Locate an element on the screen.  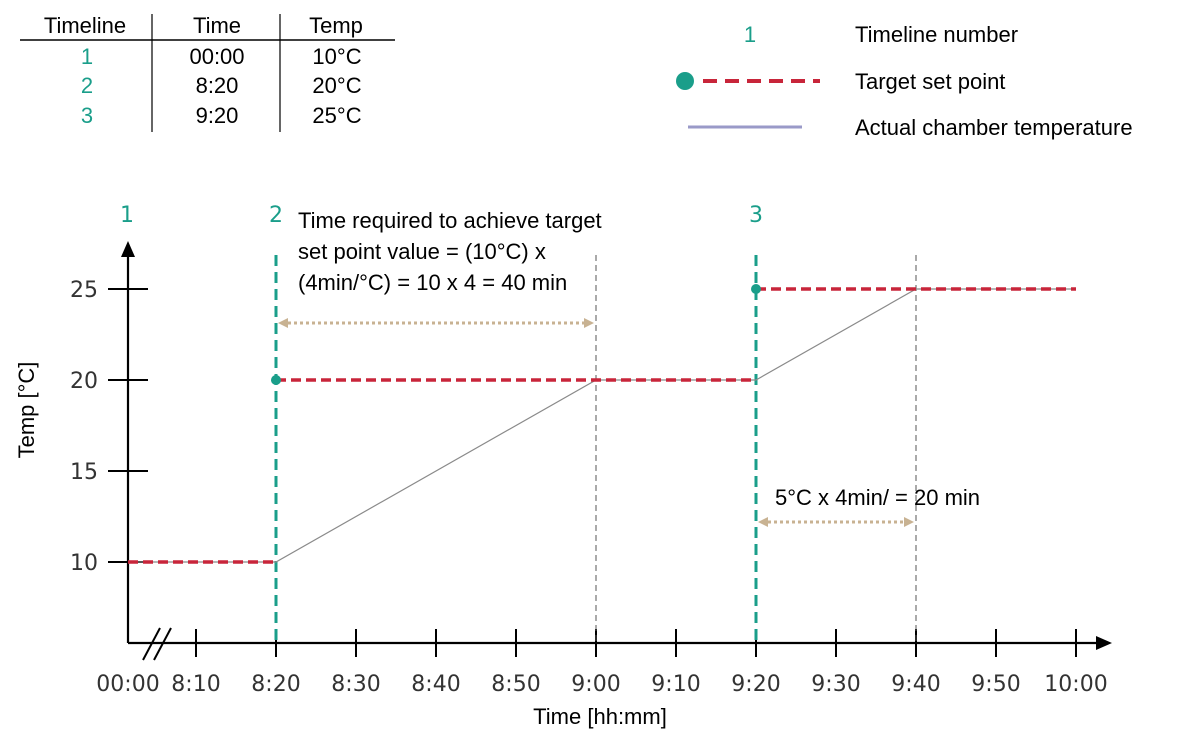
legend-actual-label: Actual chamber temperature is located at coordinates (994, 127).